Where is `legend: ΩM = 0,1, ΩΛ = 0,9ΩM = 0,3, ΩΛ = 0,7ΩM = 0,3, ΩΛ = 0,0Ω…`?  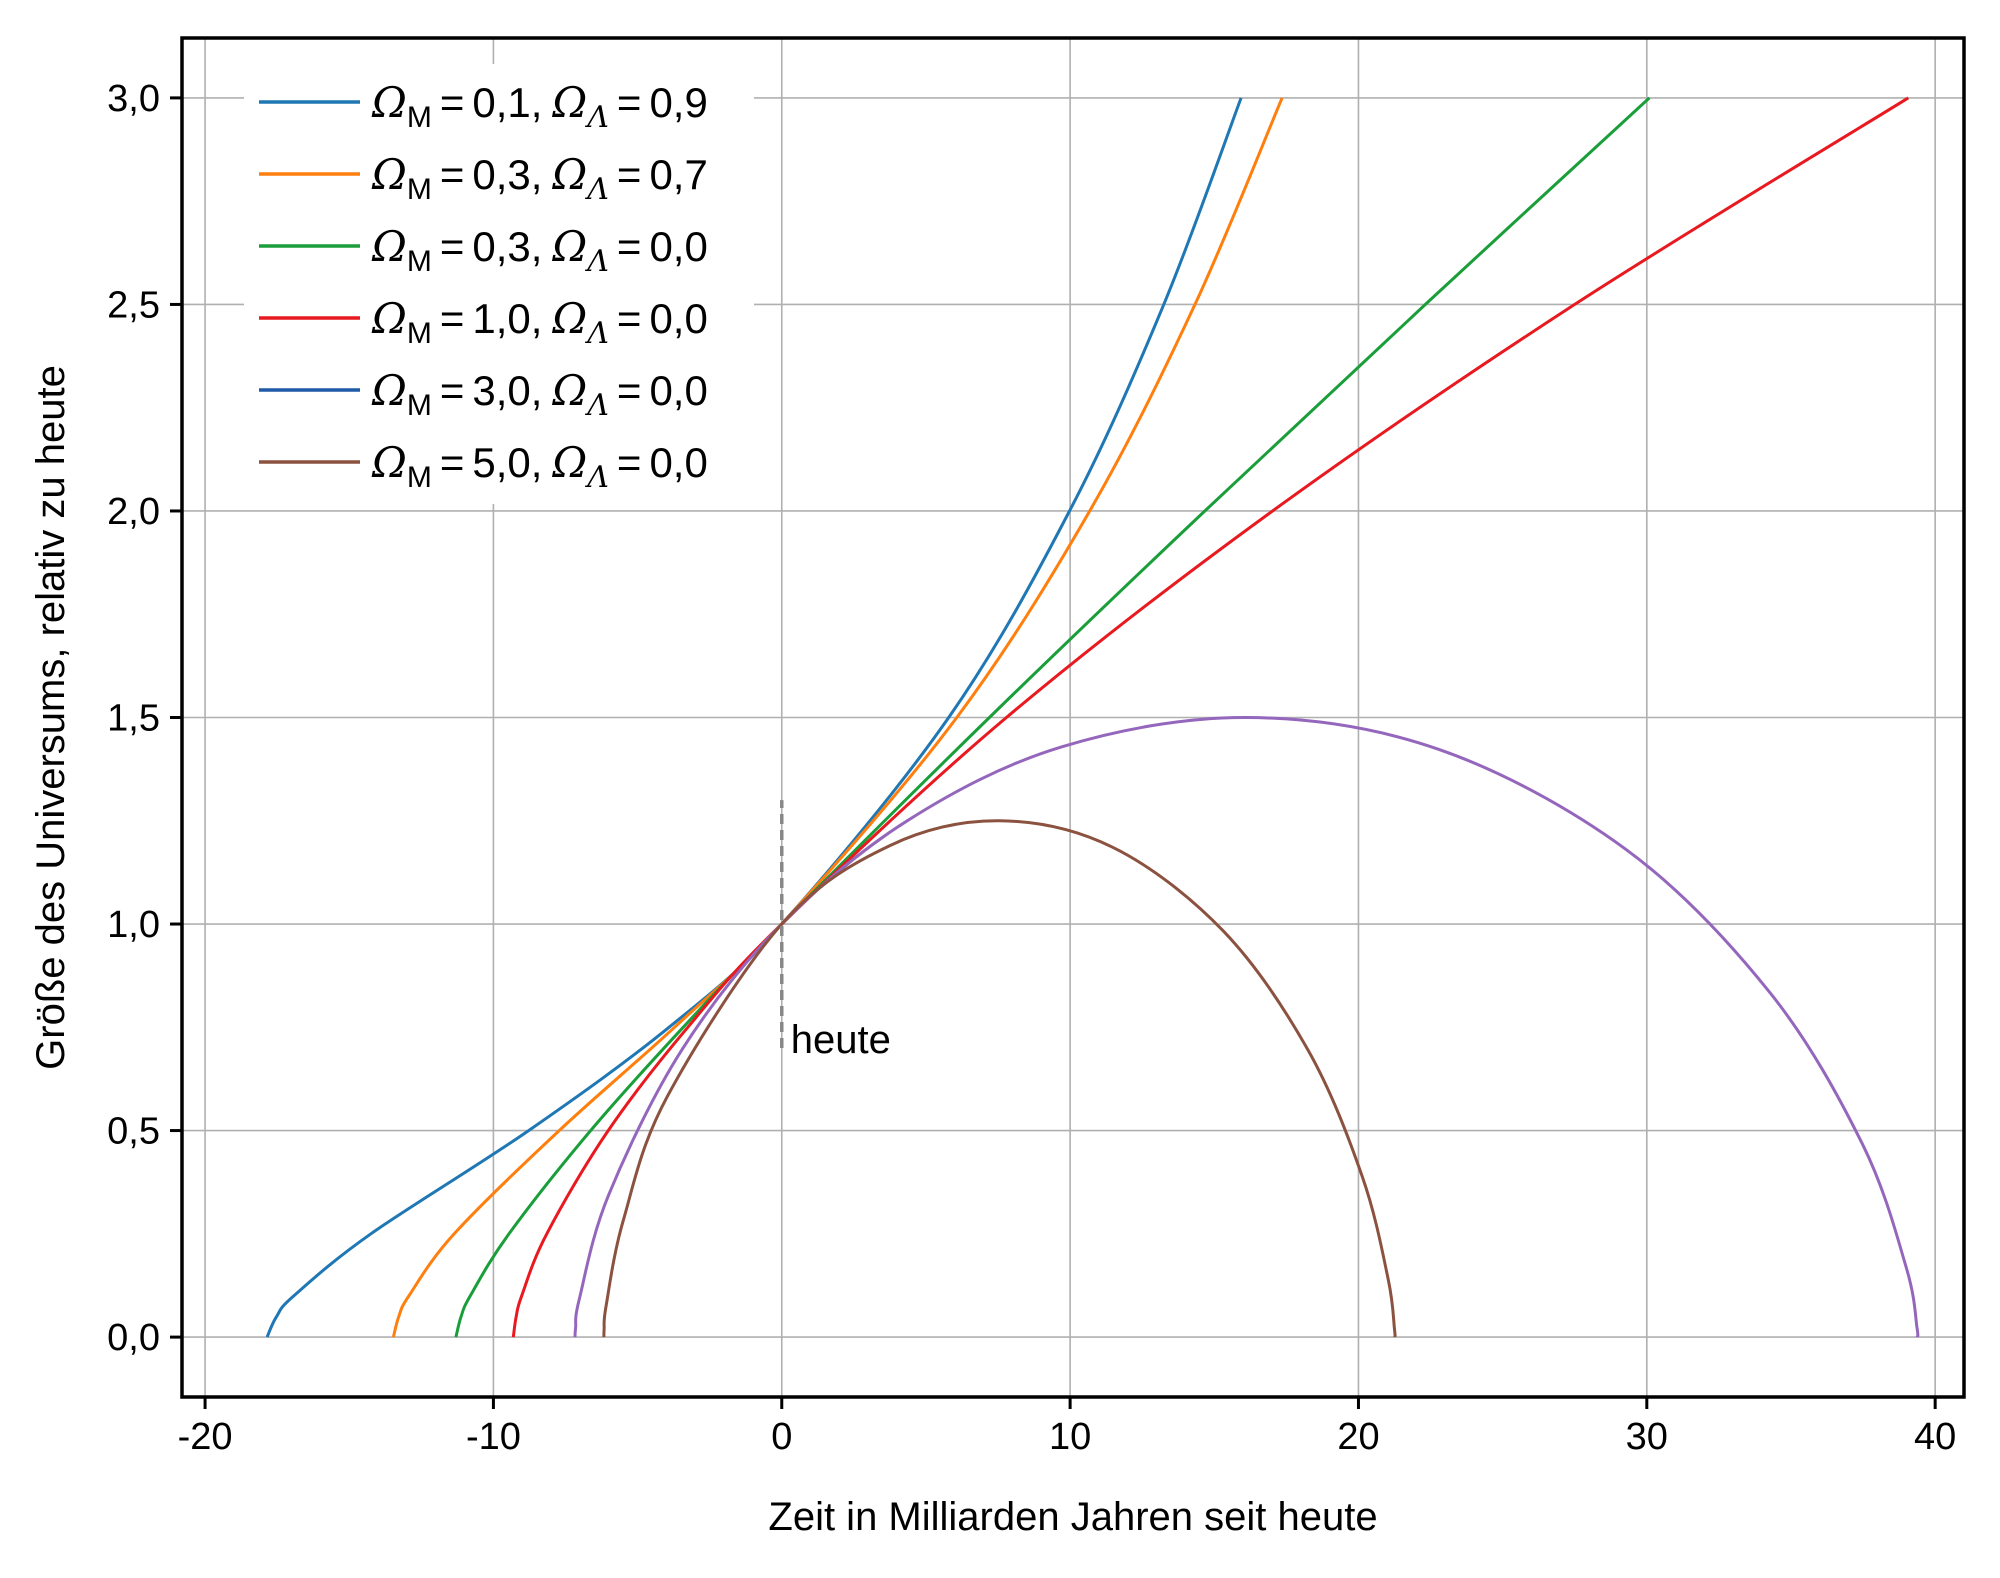
legend: ΩM = 0,1, ΩΛ = 0,9ΩM = 0,3, ΩΛ = 0,7ΩM = 0,3, ΩΛ = 0,0Ω… is located at coordinates (499, 284).